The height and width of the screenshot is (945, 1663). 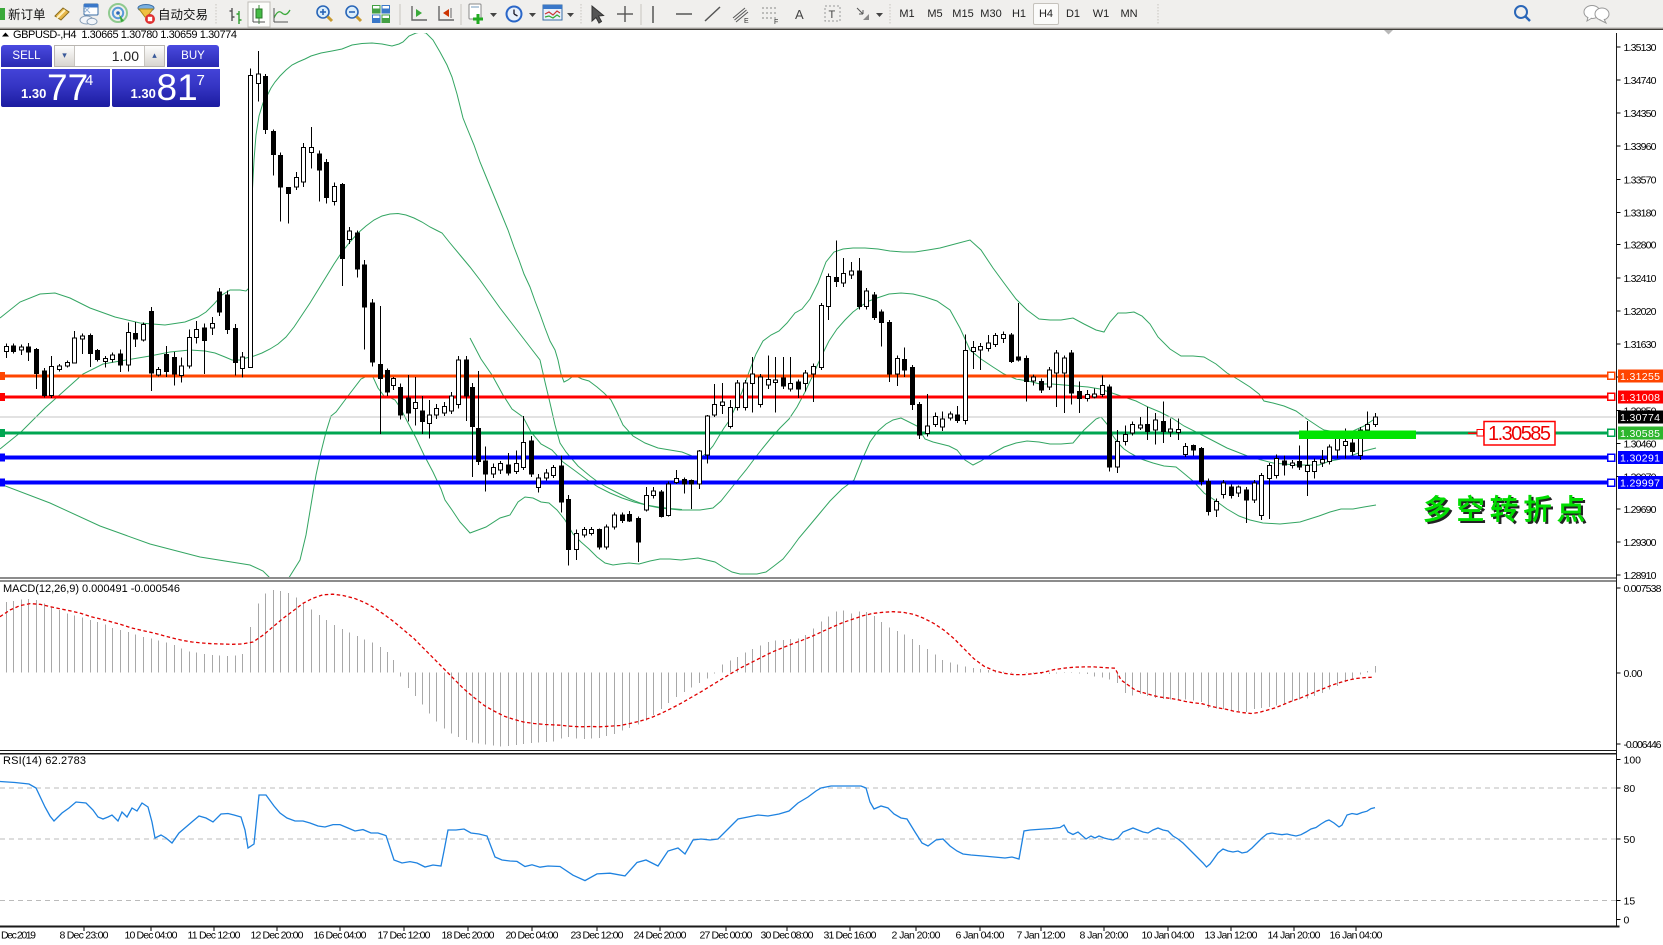 I want to click on svg-text: 7 Jan 12:00, so click(x=1041, y=936).